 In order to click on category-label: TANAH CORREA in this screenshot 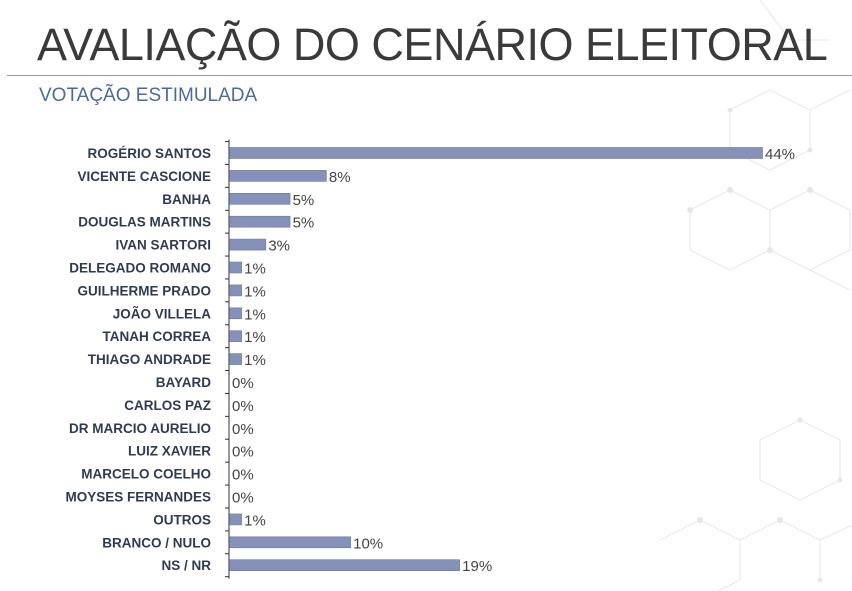, I will do `click(157, 336)`.